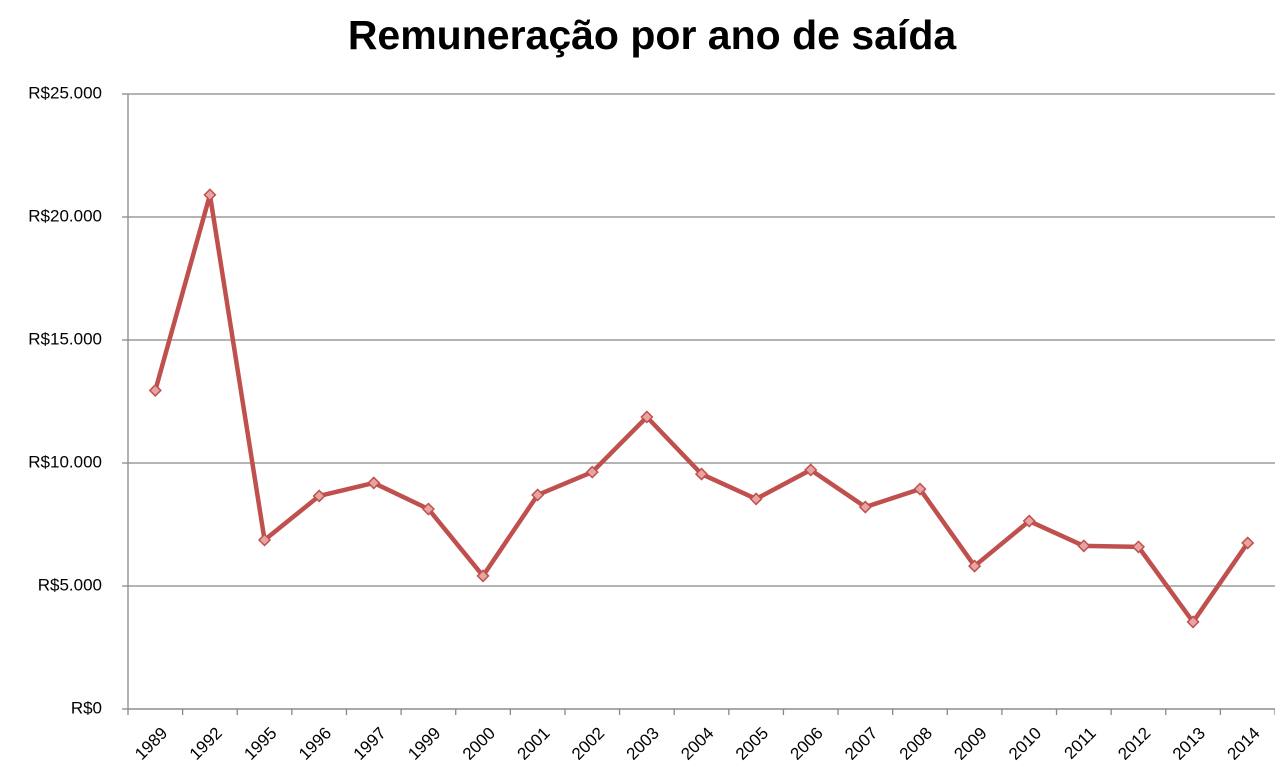  Describe the element at coordinates (970, 744) in the screenshot. I see `x-tick-label: 2009` at that location.